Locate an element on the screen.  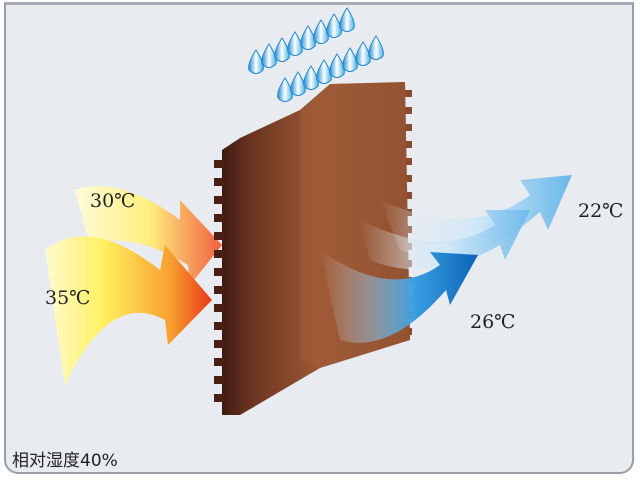
inlet-temp-lower: 35℃ is located at coordinates (68, 298).